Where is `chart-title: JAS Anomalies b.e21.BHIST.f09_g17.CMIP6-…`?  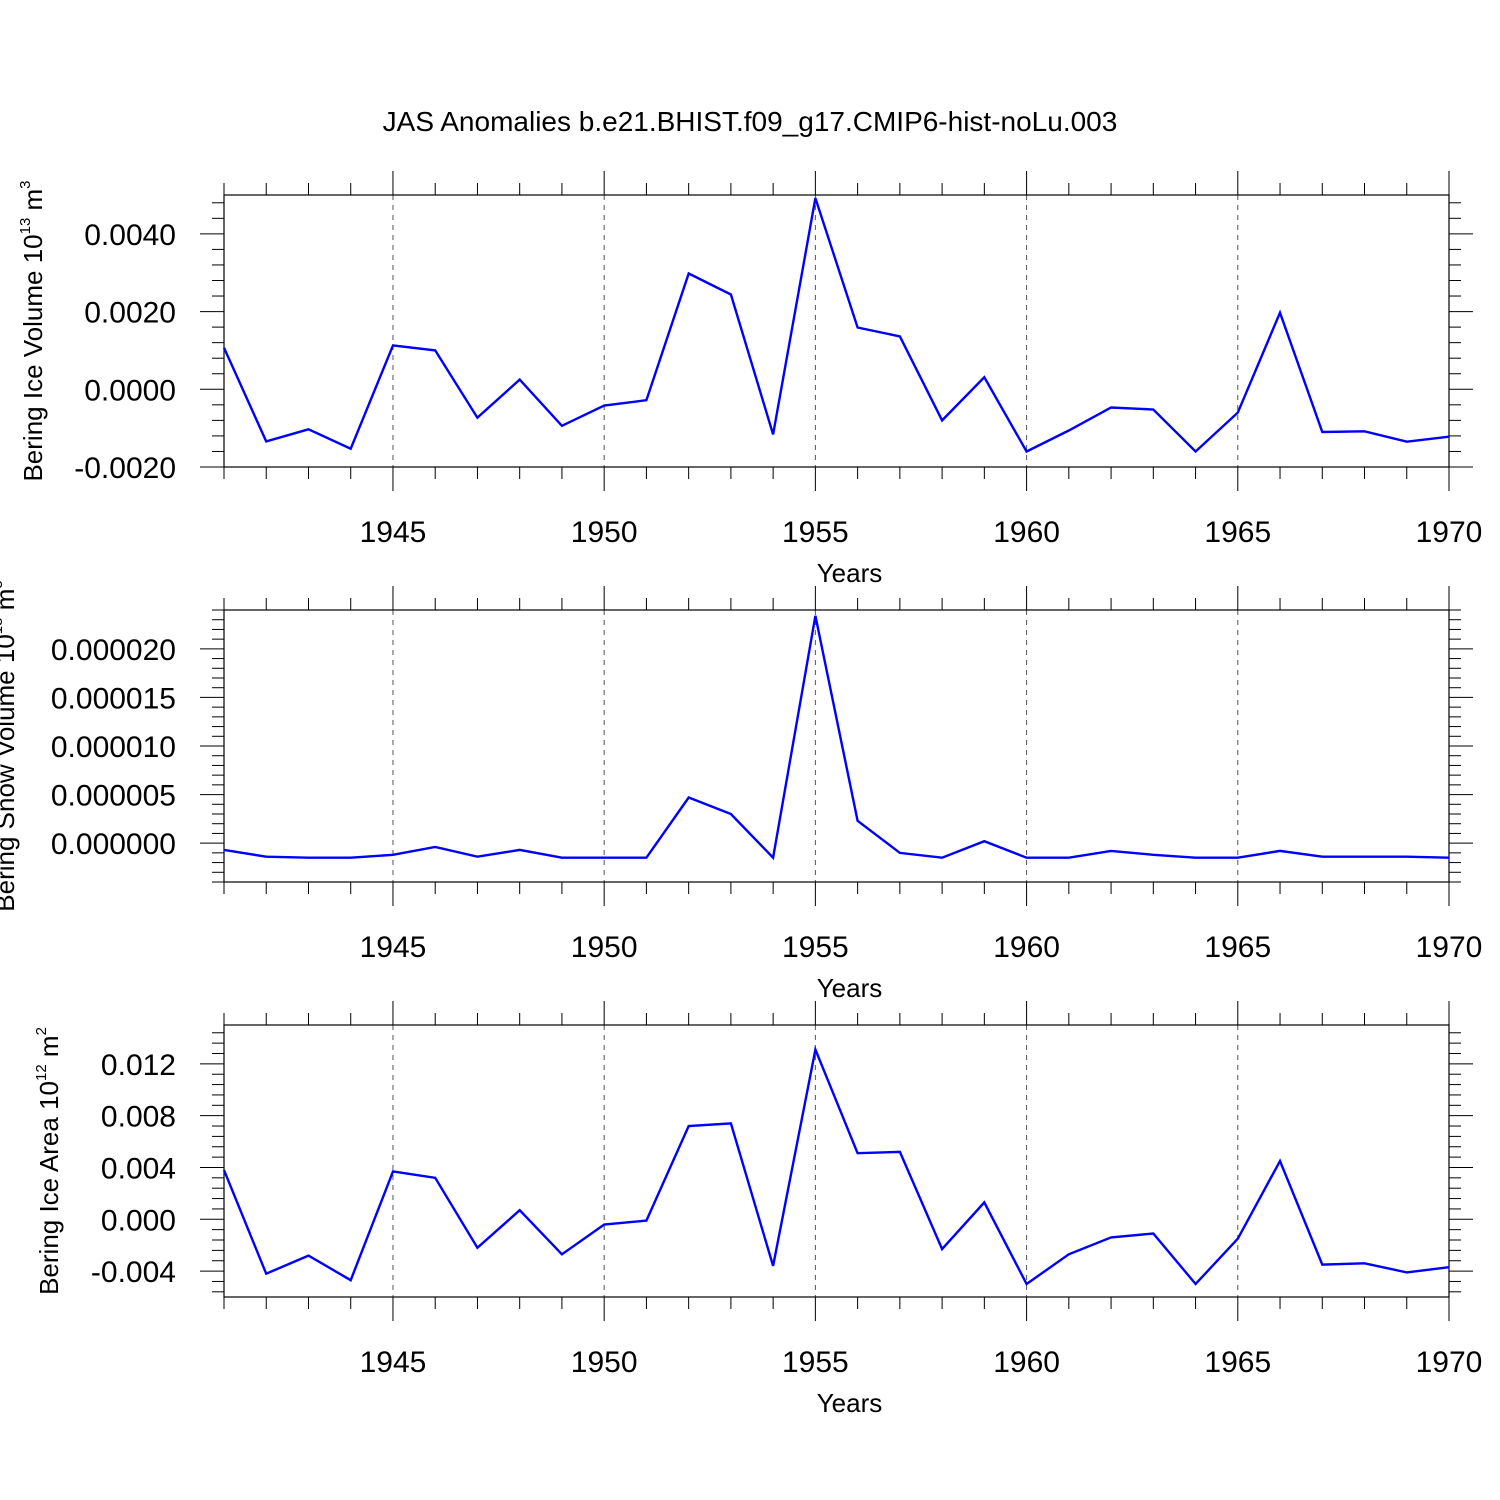
chart-title: JAS Anomalies b.e21.BHIST.f09_g17.CMIP6-… is located at coordinates (750, 121).